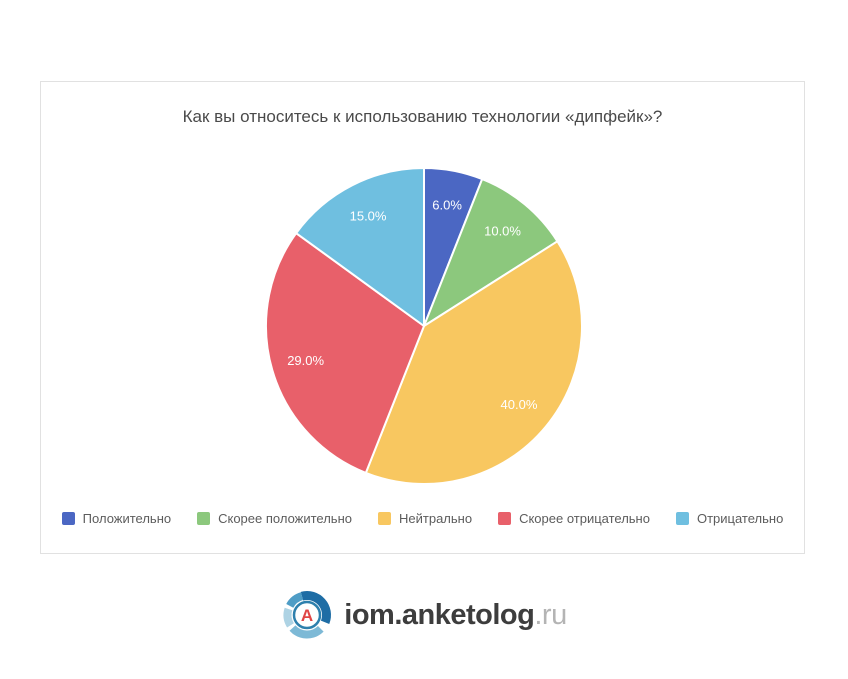 This screenshot has height=679, width=848. I want to click on pie-slice-label-2: 40.0%, so click(519, 404).